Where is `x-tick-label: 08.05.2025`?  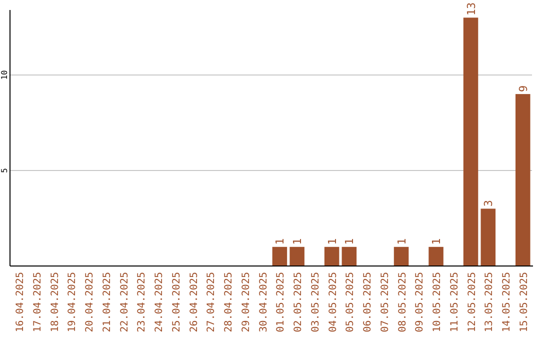
x-tick-label: 08.05.2025 is located at coordinates (402, 302).